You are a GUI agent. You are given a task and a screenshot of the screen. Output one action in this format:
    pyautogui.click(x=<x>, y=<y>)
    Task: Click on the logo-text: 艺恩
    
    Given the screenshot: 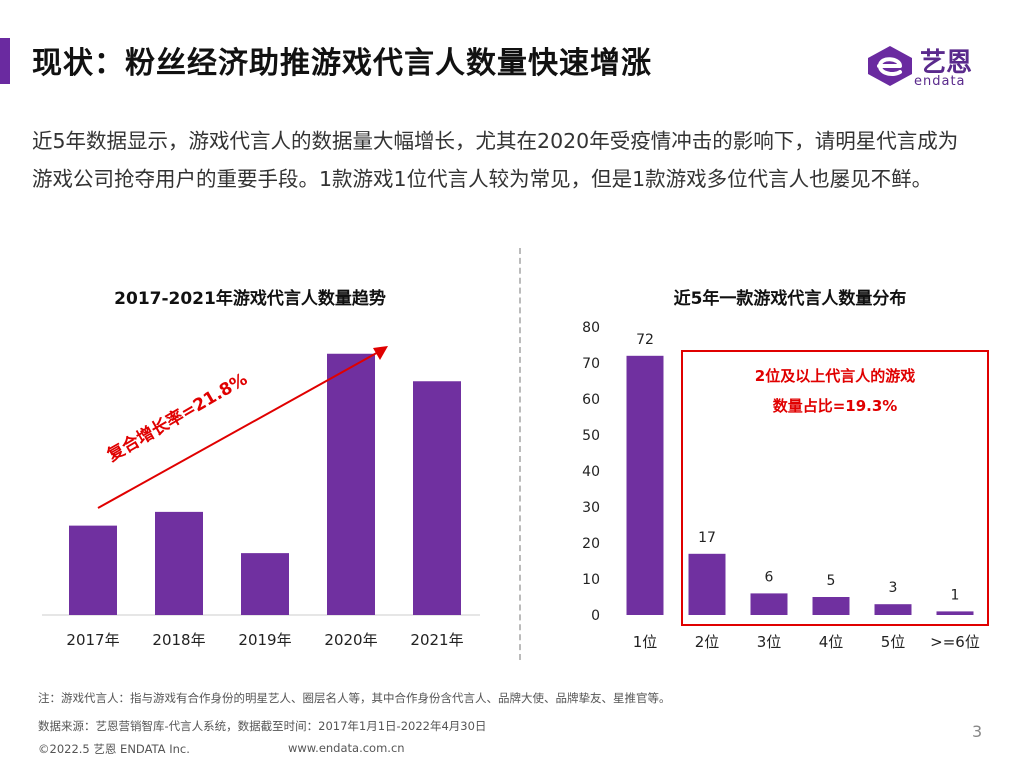 What is the action you would take?
    pyautogui.click(x=946, y=63)
    